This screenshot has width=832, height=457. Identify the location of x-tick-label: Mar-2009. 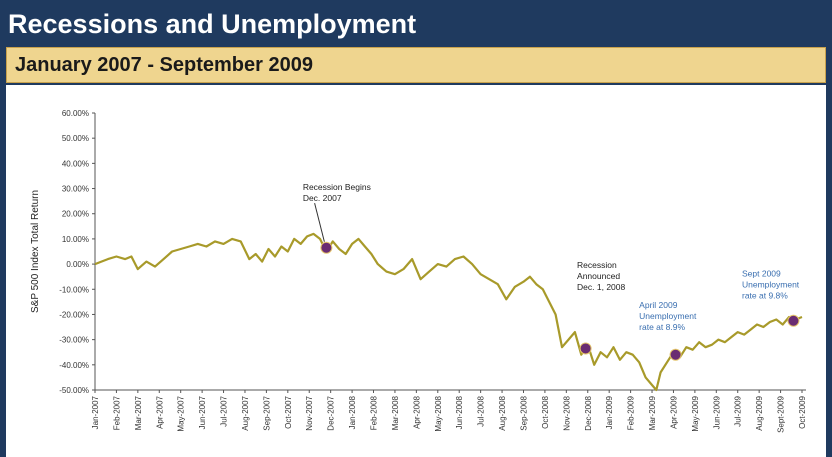
(652, 412).